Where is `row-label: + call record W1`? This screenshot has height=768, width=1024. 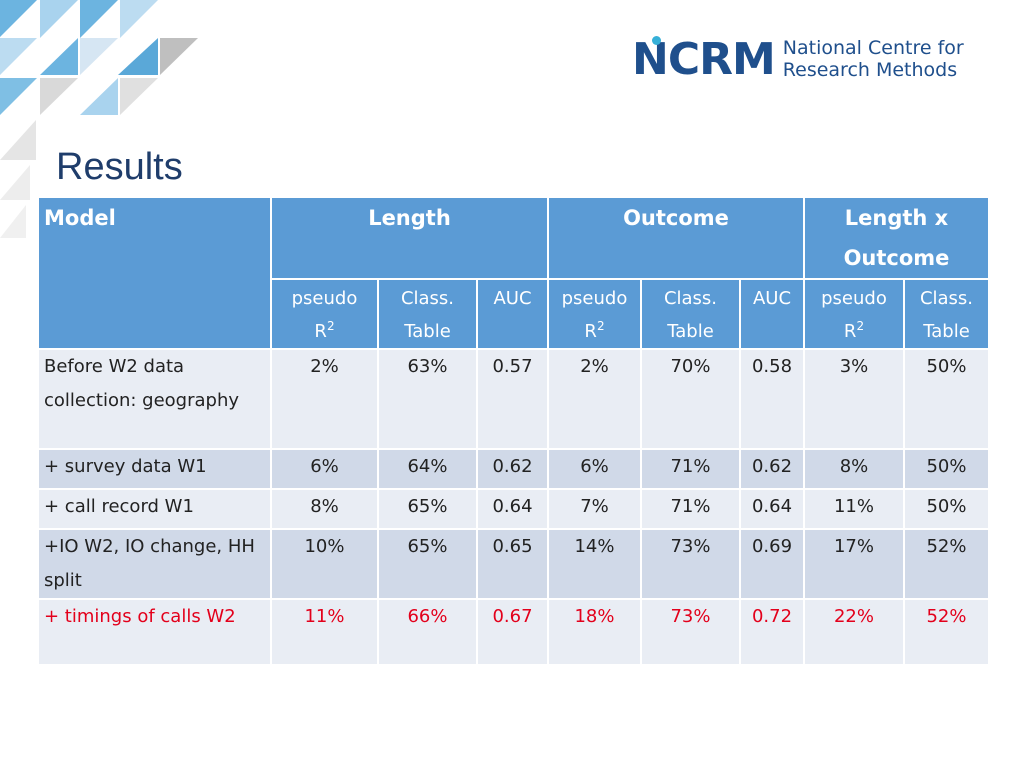
row-label: + call record W1 is located at coordinates (154, 509).